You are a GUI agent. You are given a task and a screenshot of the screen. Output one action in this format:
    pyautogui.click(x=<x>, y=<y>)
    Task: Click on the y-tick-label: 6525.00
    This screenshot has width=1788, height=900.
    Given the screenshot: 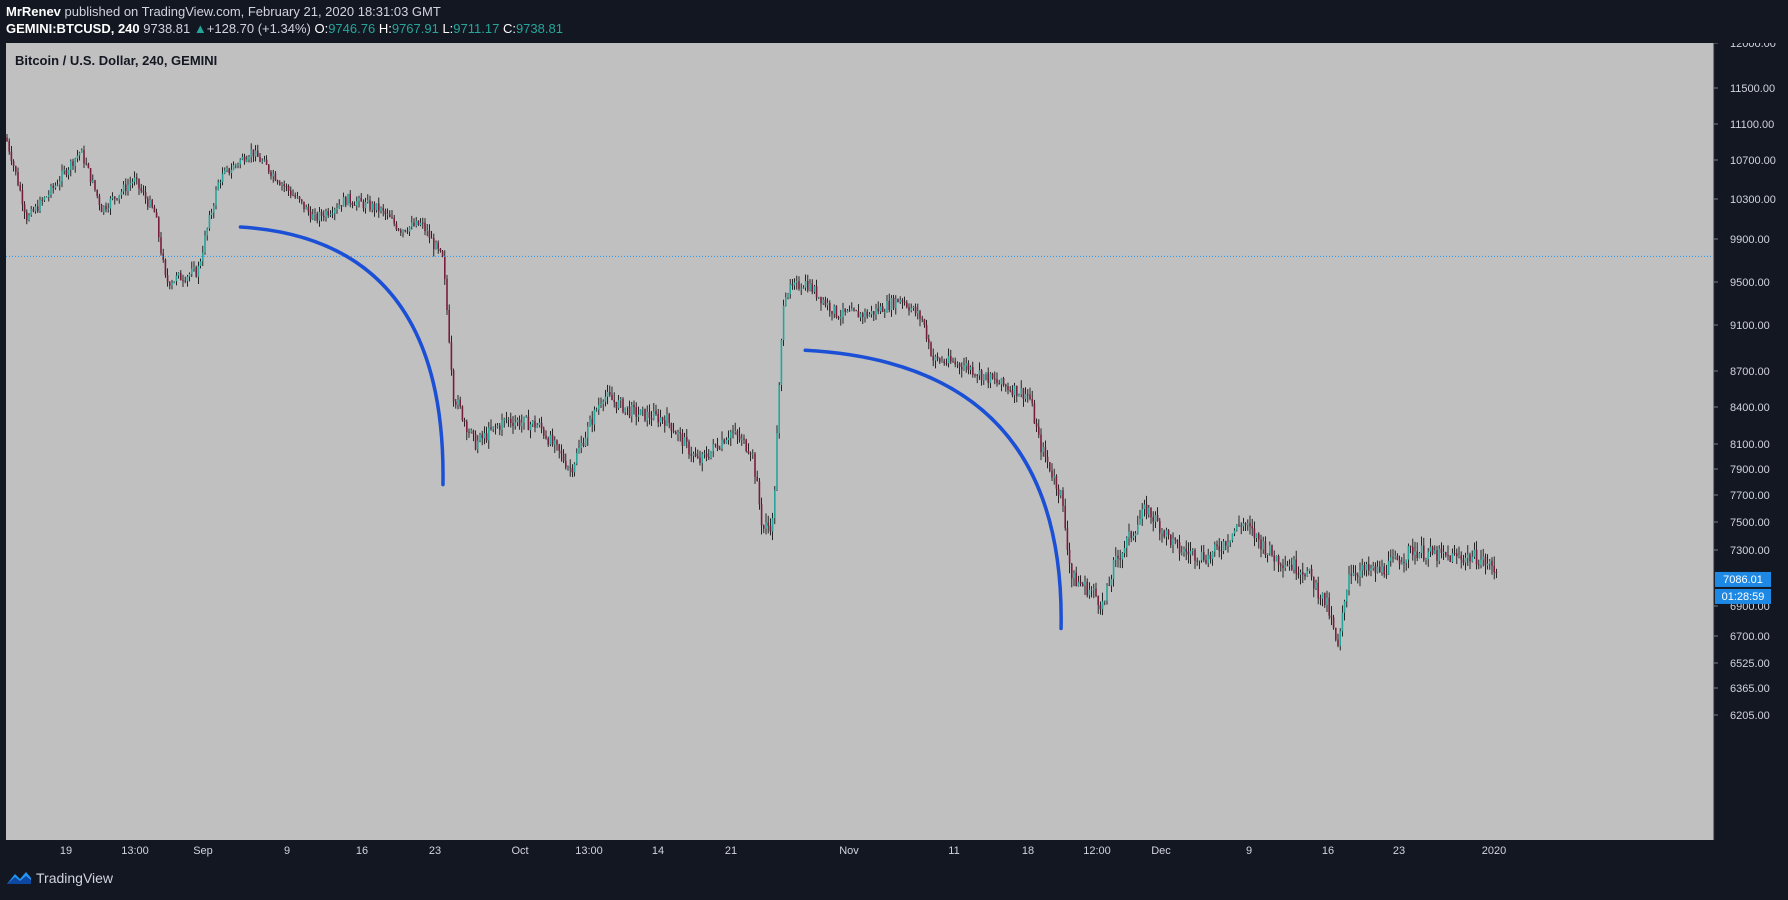 What is the action you would take?
    pyautogui.click(x=1750, y=664)
    